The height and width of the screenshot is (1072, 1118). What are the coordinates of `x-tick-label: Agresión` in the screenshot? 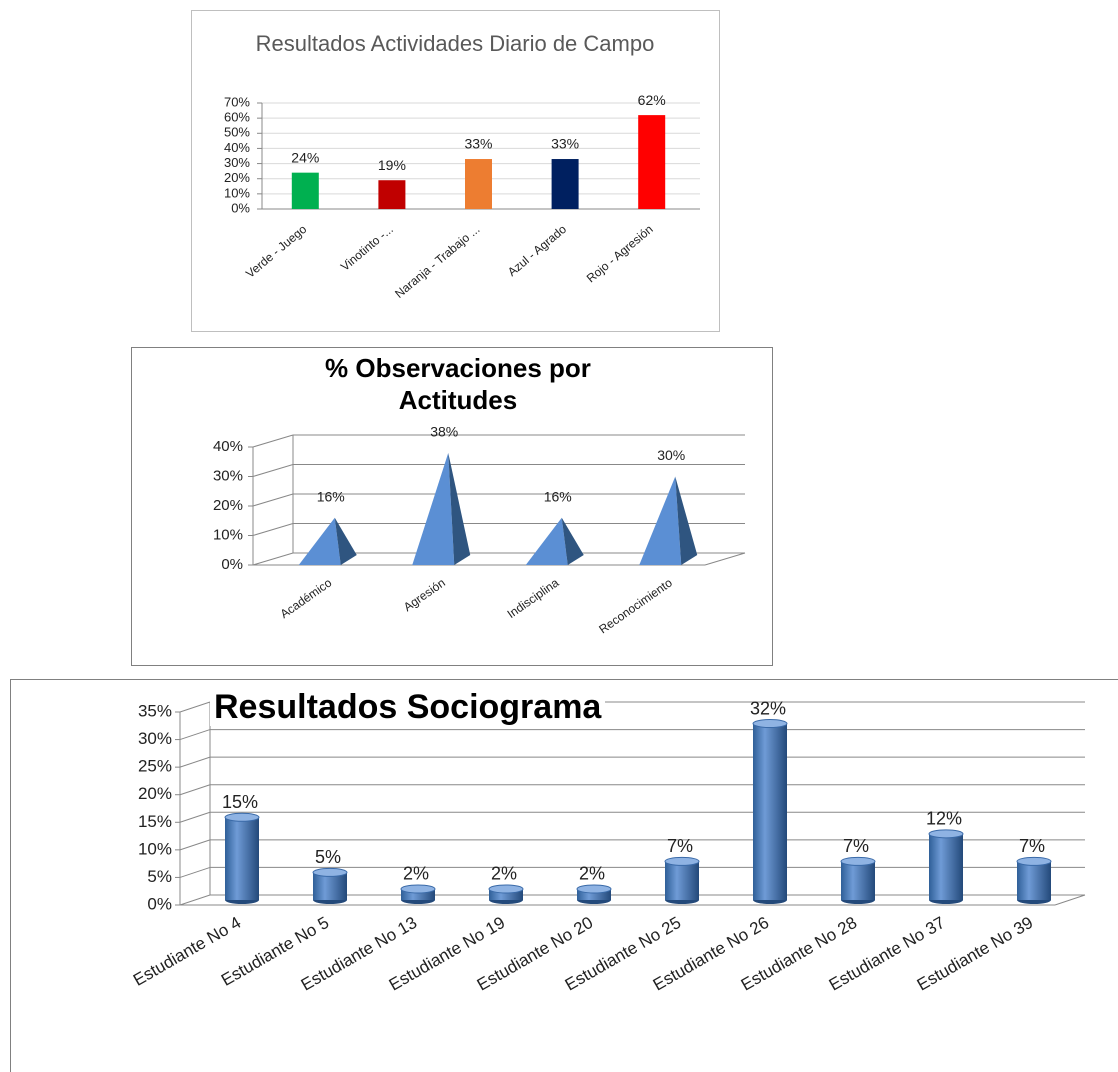 It's located at (424, 595).